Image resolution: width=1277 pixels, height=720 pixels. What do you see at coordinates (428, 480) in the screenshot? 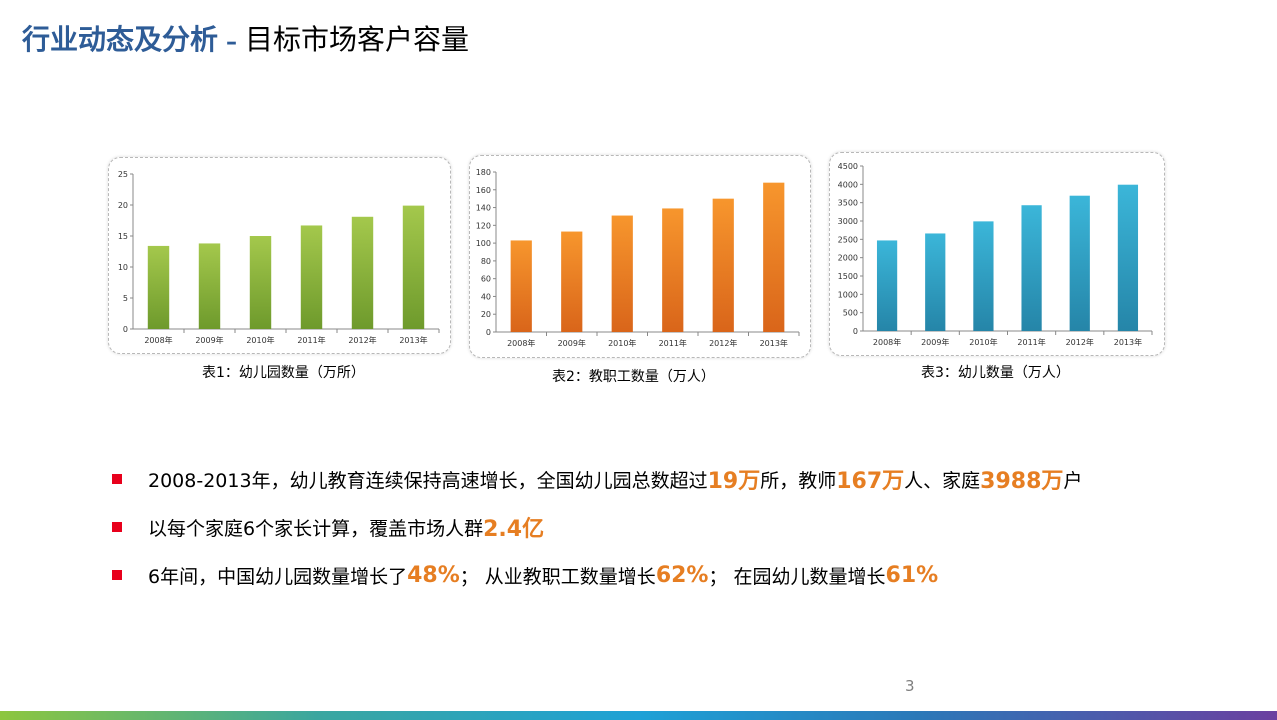
I see `bullet-text: 2008-2013年，幼儿教育连续保持高速增长，全国幼儿园总数超过` at bounding box center [428, 480].